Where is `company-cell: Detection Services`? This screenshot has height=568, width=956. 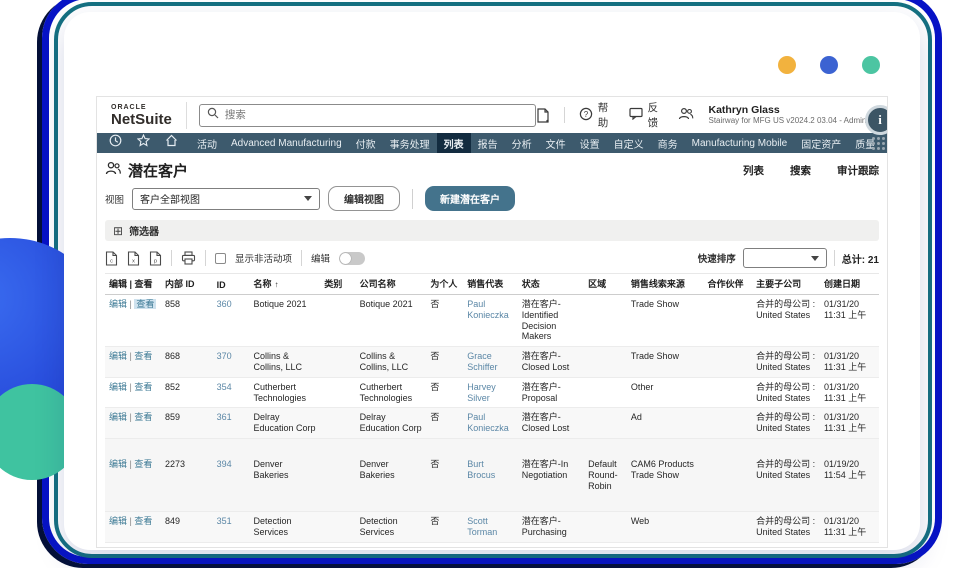
company-cell: Detection Services is located at coordinates (391, 527).